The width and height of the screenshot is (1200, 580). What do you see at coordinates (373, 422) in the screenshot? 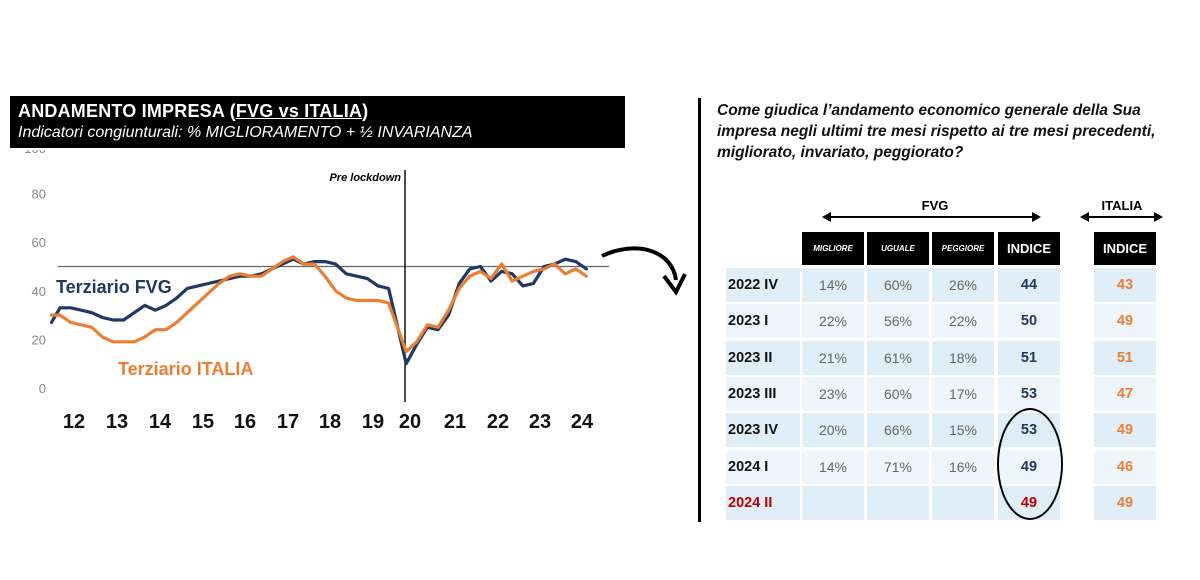
I see `x-tick-label: 19` at bounding box center [373, 422].